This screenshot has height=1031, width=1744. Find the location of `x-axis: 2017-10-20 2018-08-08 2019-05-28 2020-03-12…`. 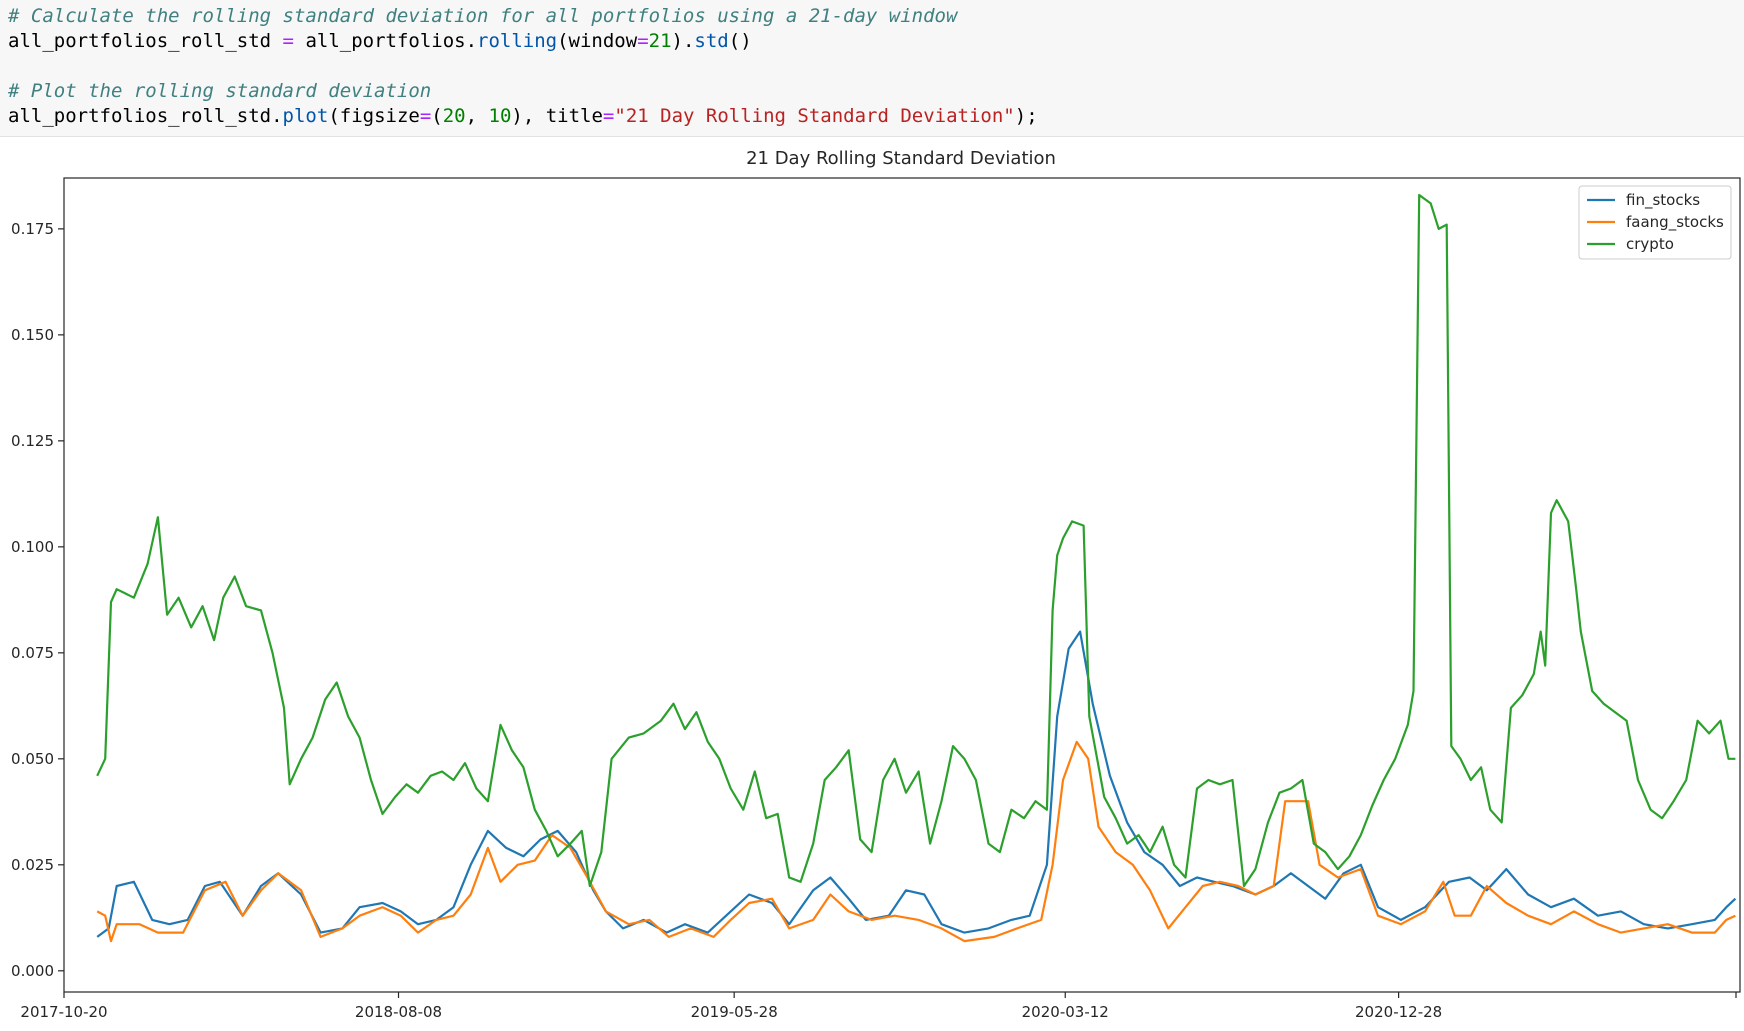

x-axis: 2017-10-20 2018-08-08 2019-05-28 2020-03-12… is located at coordinates (878, 1006).